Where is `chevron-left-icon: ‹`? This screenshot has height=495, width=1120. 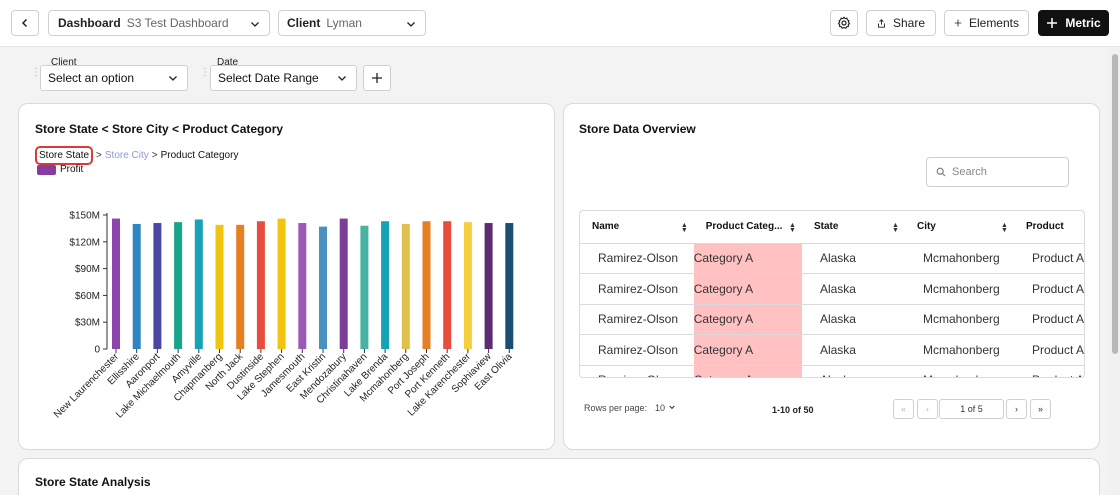 chevron-left-icon: ‹ is located at coordinates (927, 409).